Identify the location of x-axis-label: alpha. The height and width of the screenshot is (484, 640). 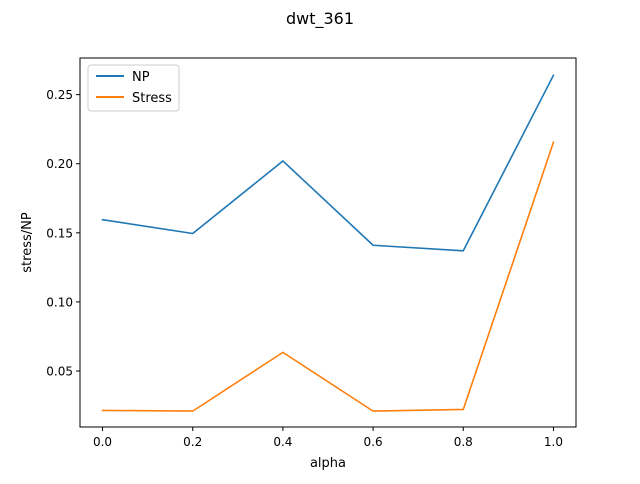
(328, 463).